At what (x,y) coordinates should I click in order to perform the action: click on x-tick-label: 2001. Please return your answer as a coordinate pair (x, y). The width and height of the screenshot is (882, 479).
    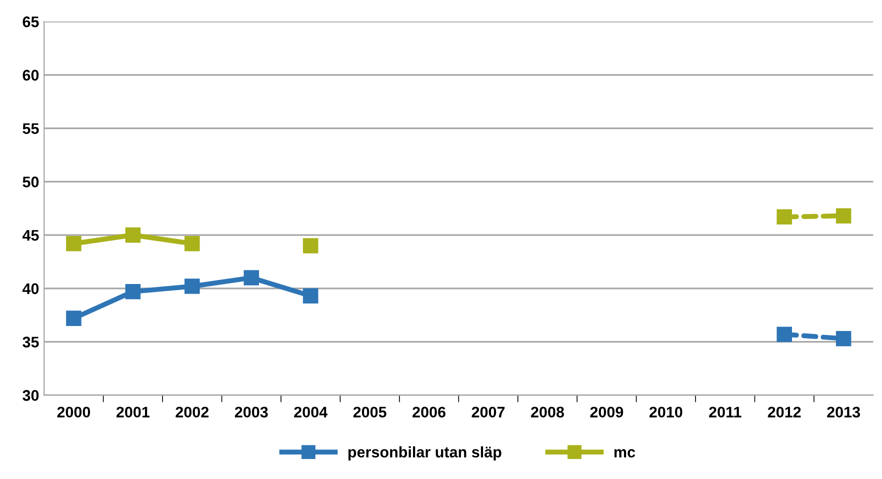
    Looking at the image, I should click on (133, 412).